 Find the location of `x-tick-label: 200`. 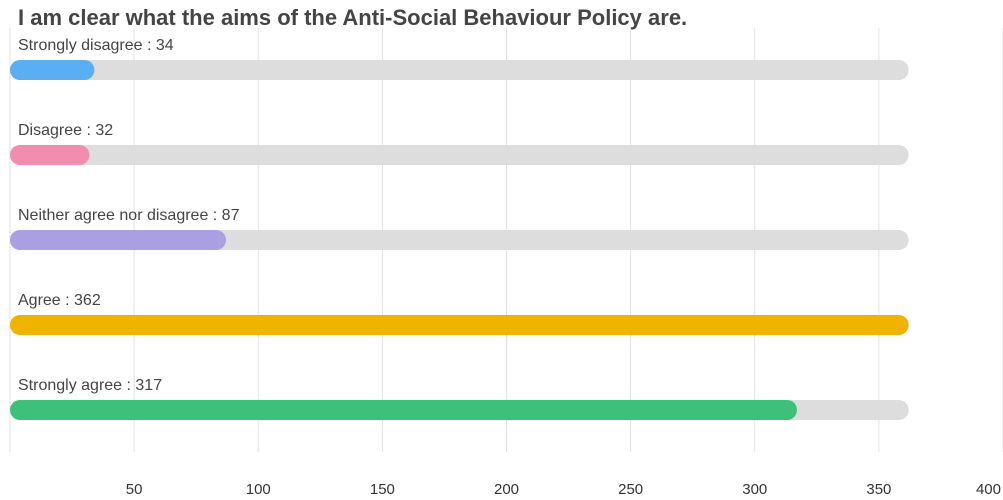

x-tick-label: 200 is located at coordinates (506, 489).